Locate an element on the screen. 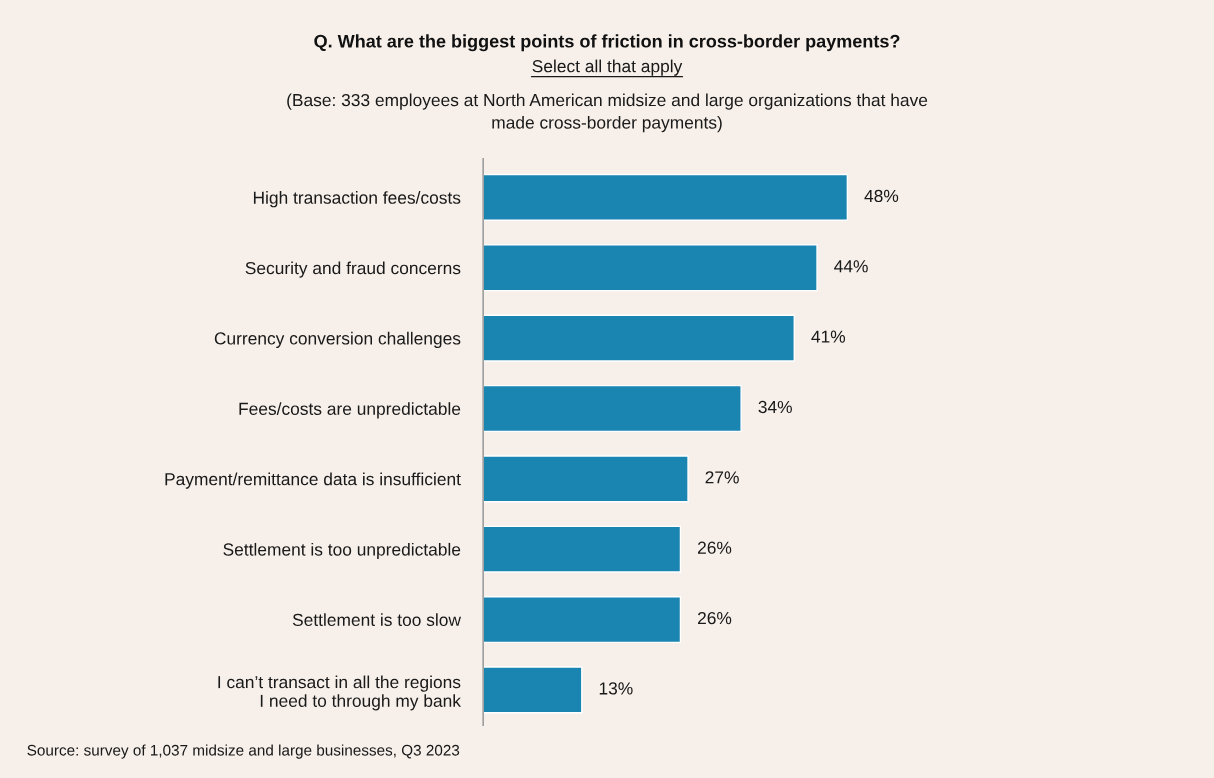 The width and height of the screenshot is (1214, 778). y-tick-label: I can’t transact in all the regions I need to through my bank is located at coordinates (339, 693).